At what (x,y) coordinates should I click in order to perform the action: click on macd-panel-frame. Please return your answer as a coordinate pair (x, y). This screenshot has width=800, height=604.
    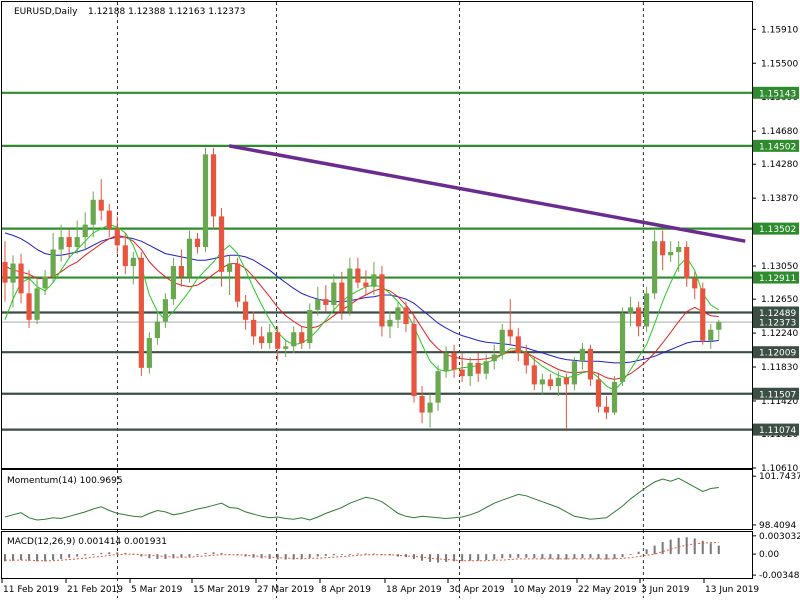
    Looking at the image, I should click on (377, 555).